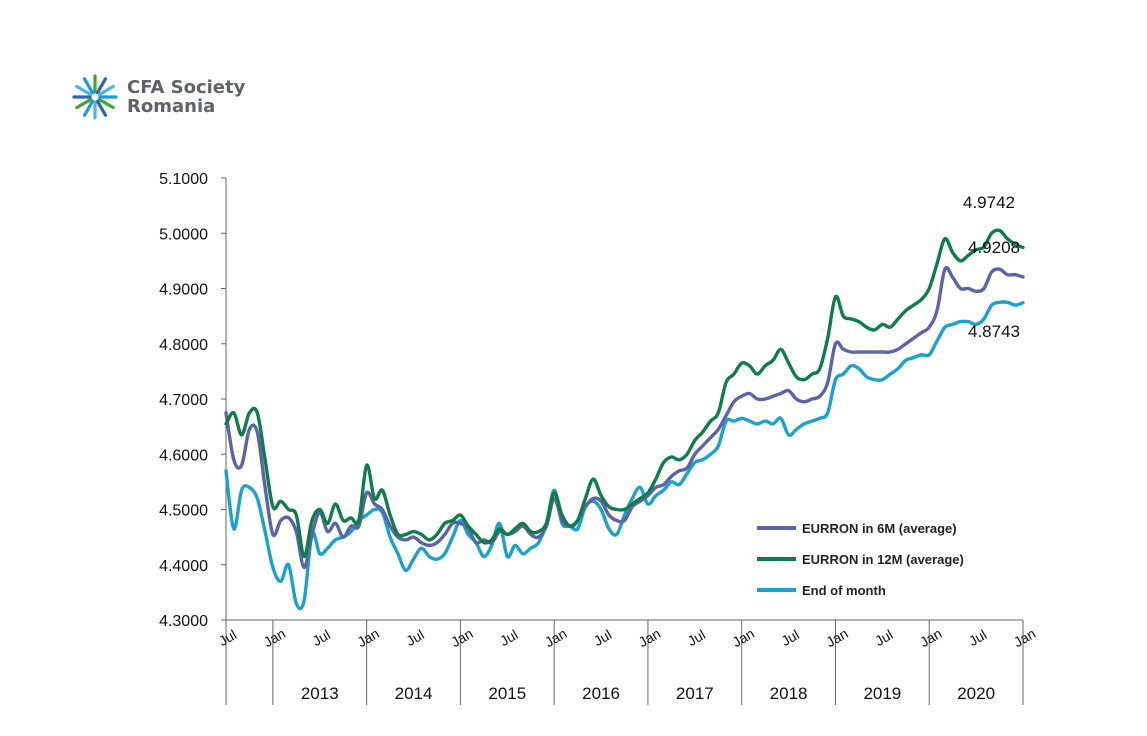  Describe the element at coordinates (976, 693) in the screenshot. I see `year-label: 2020` at that location.